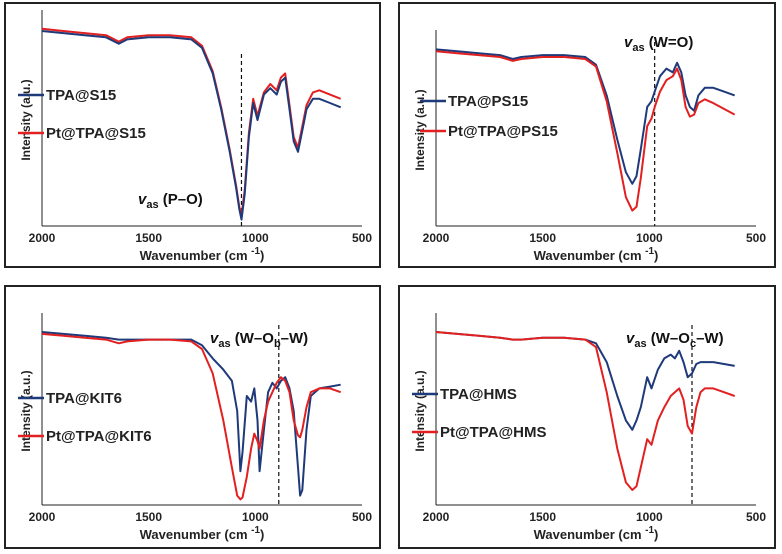  I want to click on legend-label-2: Pt@TPA@S15, so click(96, 133).